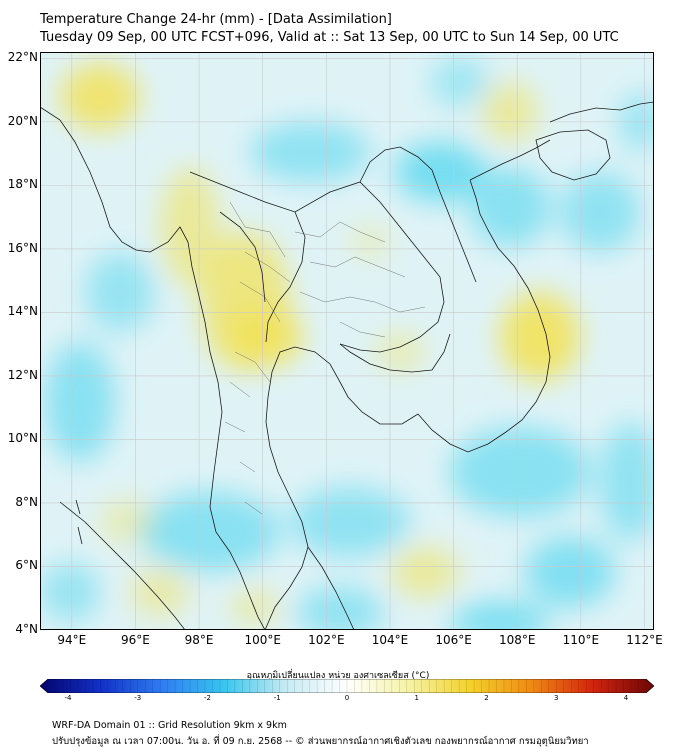 This screenshot has height=756, width=676. I want to click on latitude-label: 14°N, so click(22, 311).